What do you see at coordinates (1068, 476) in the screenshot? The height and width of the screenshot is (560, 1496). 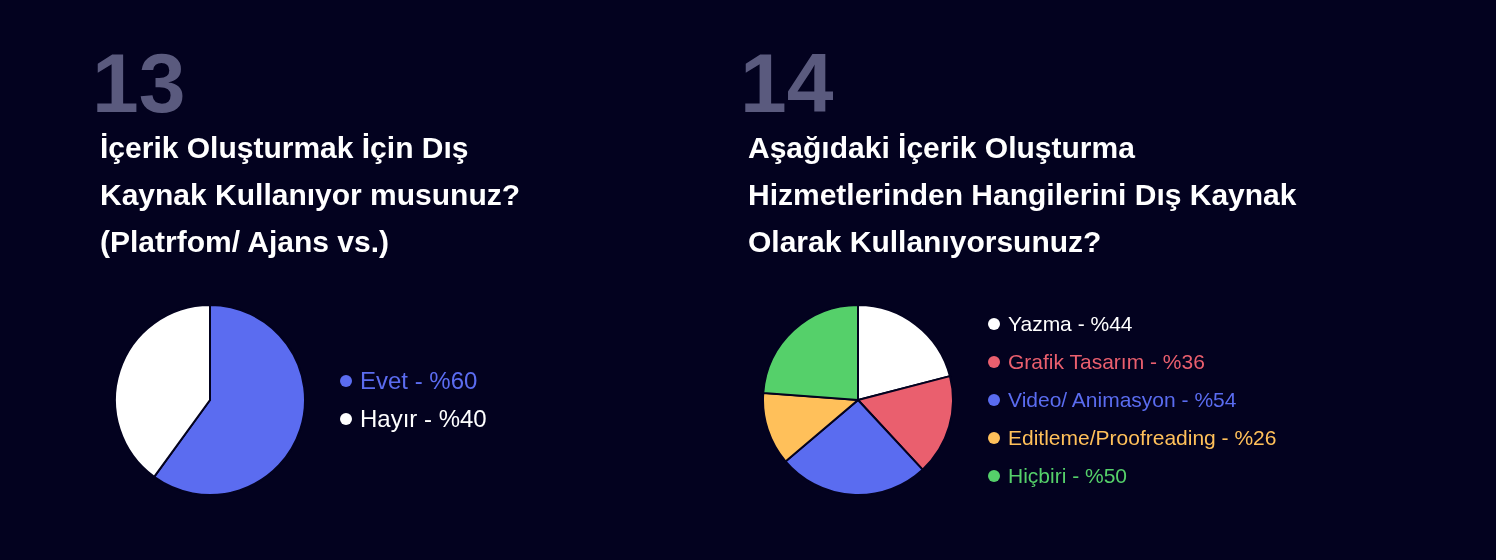 I see `legend-label: Hiçbiri - %50` at bounding box center [1068, 476].